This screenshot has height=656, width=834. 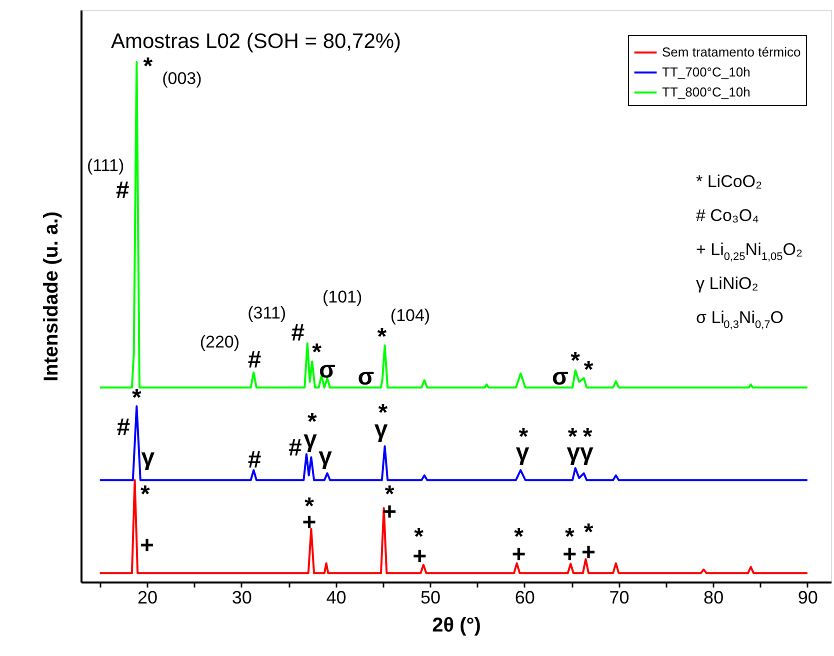 I want to click on x-tick-label: 20, so click(x=148, y=598).